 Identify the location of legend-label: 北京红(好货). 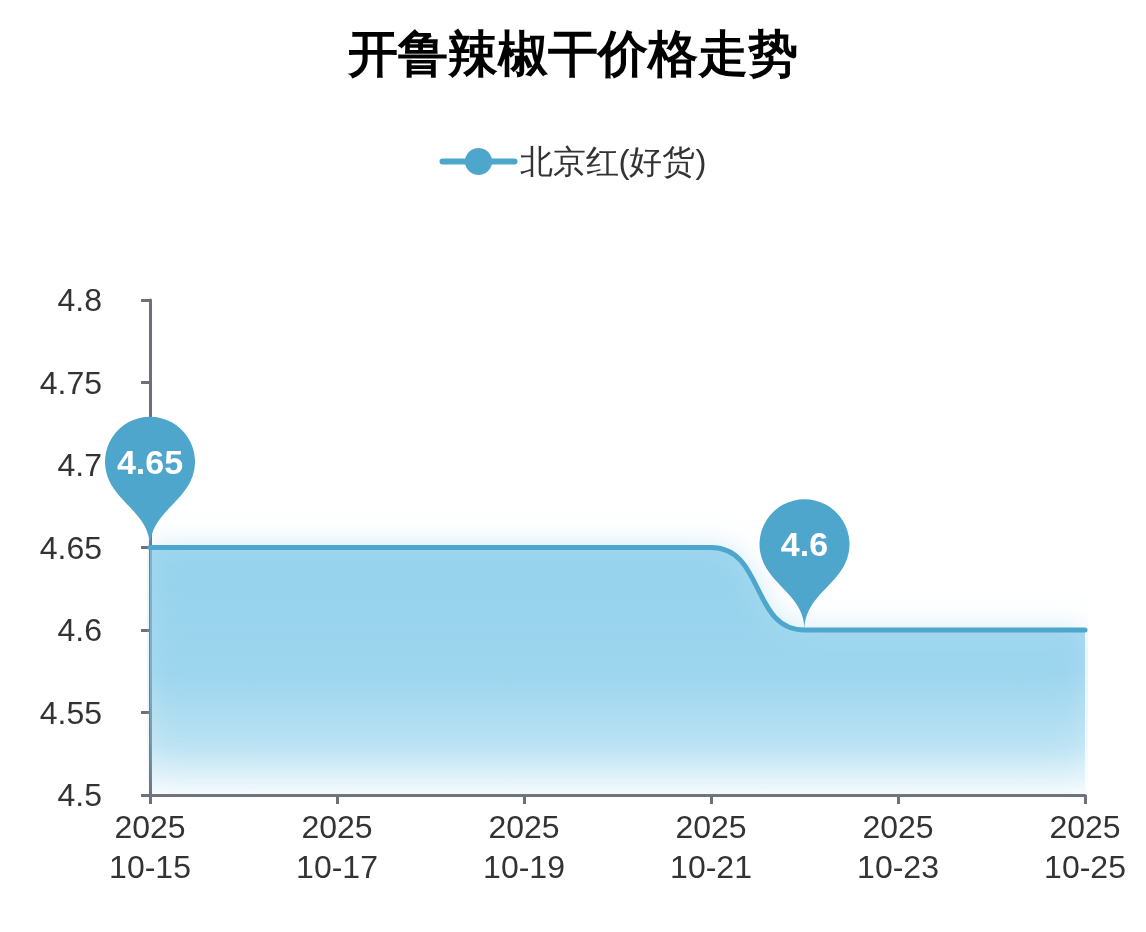
(613, 161).